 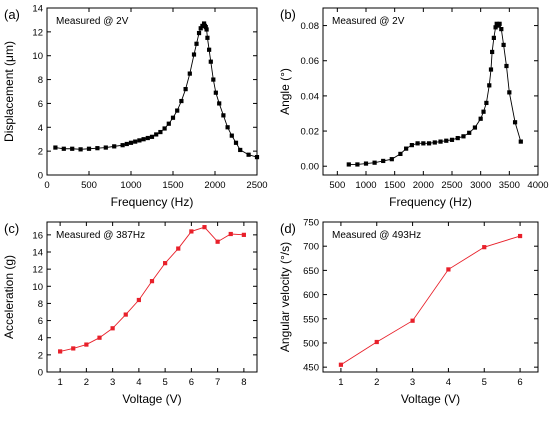 What do you see at coordinates (9, 91) in the screenshot?
I see `y-axis-label: Displacement (μm)` at bounding box center [9, 91].